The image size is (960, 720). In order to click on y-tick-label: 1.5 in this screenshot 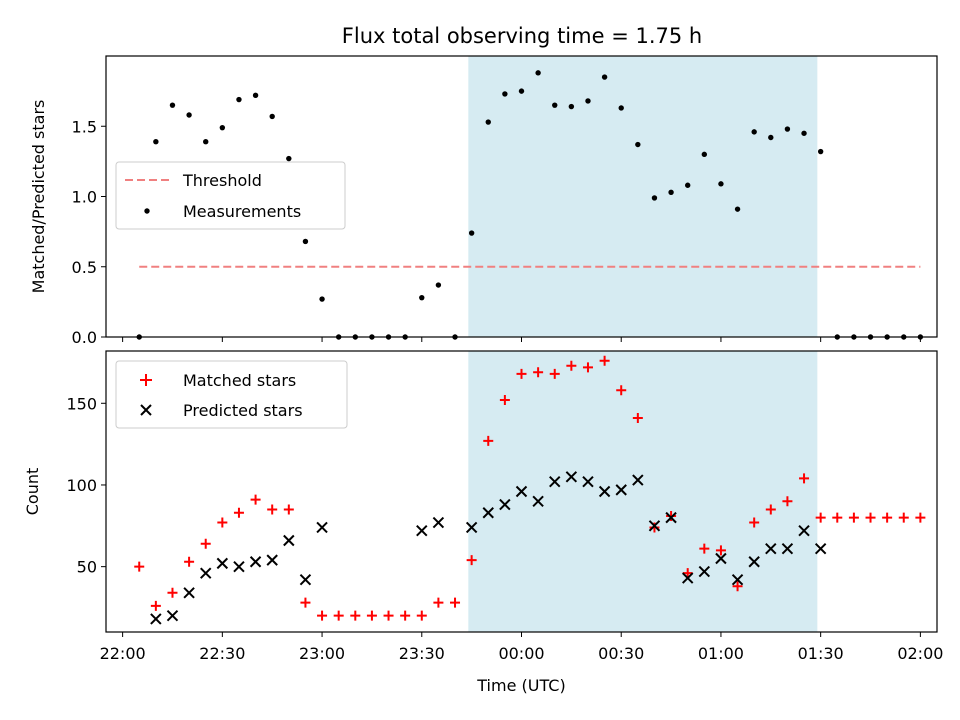, I will do `click(84, 126)`.